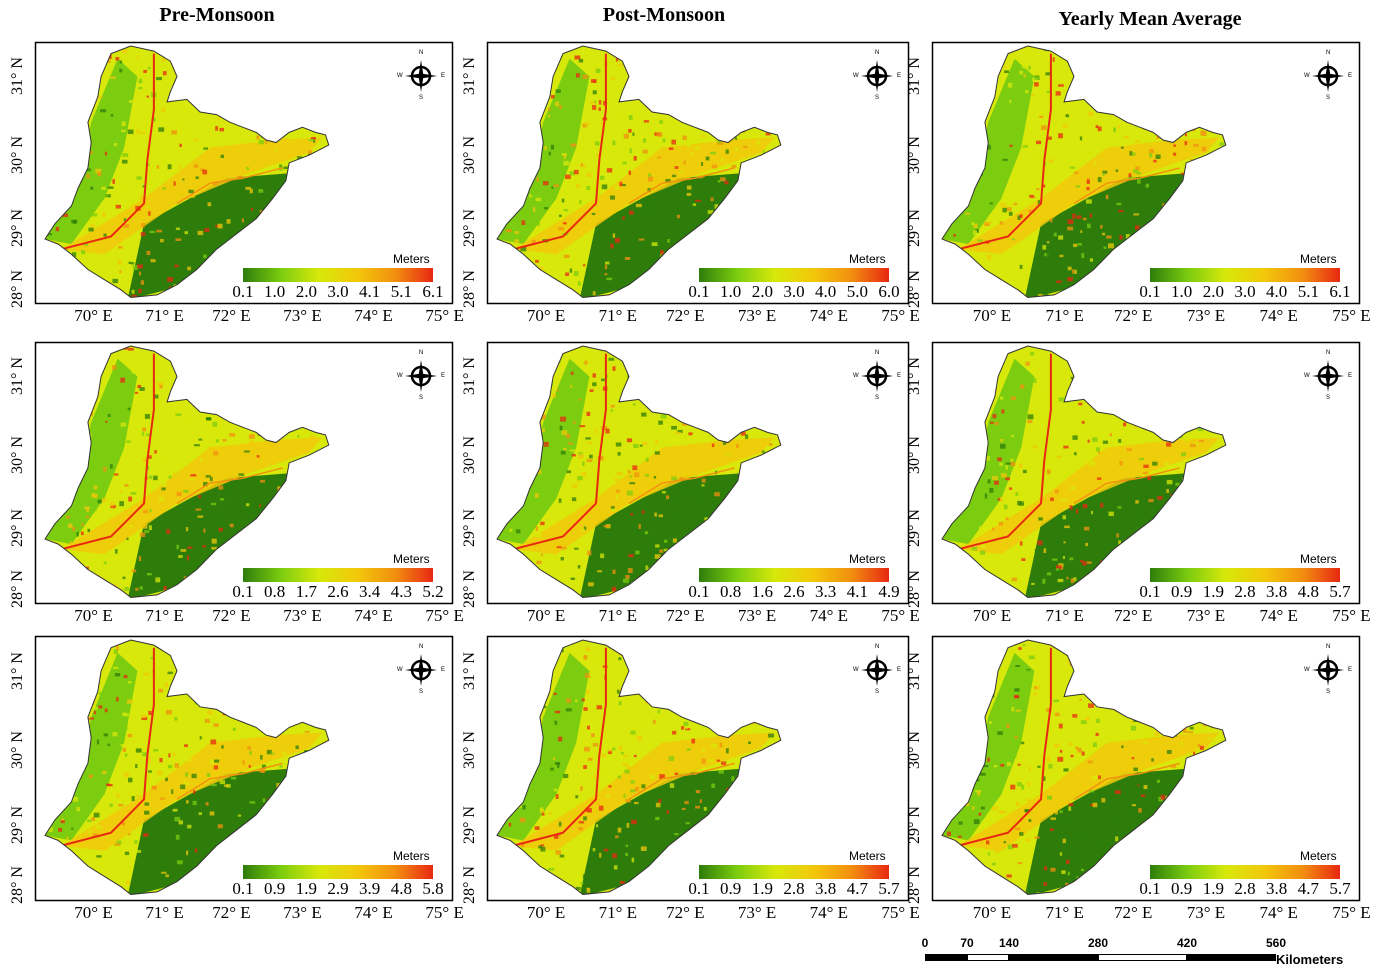 The width and height of the screenshot is (1376, 971). I want to click on legend-tick-label: 4.8, so click(401, 889).